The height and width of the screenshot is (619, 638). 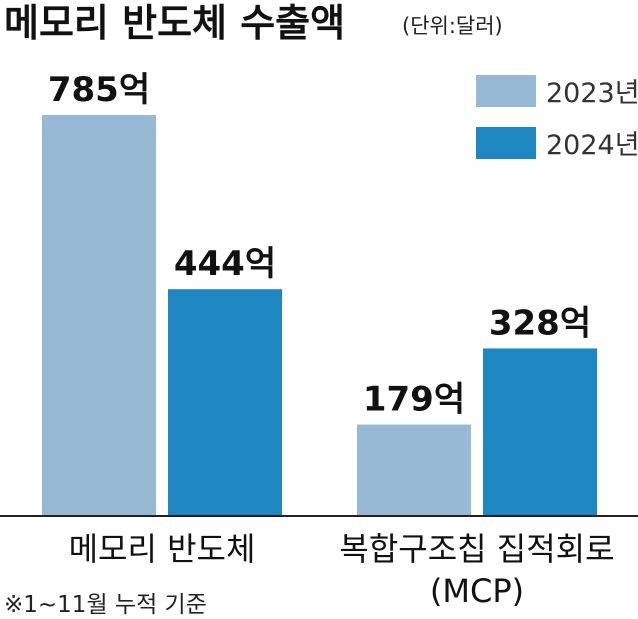 What do you see at coordinates (162, 549) in the screenshot?
I see `category-label-0-0: 메모리 반도체` at bounding box center [162, 549].